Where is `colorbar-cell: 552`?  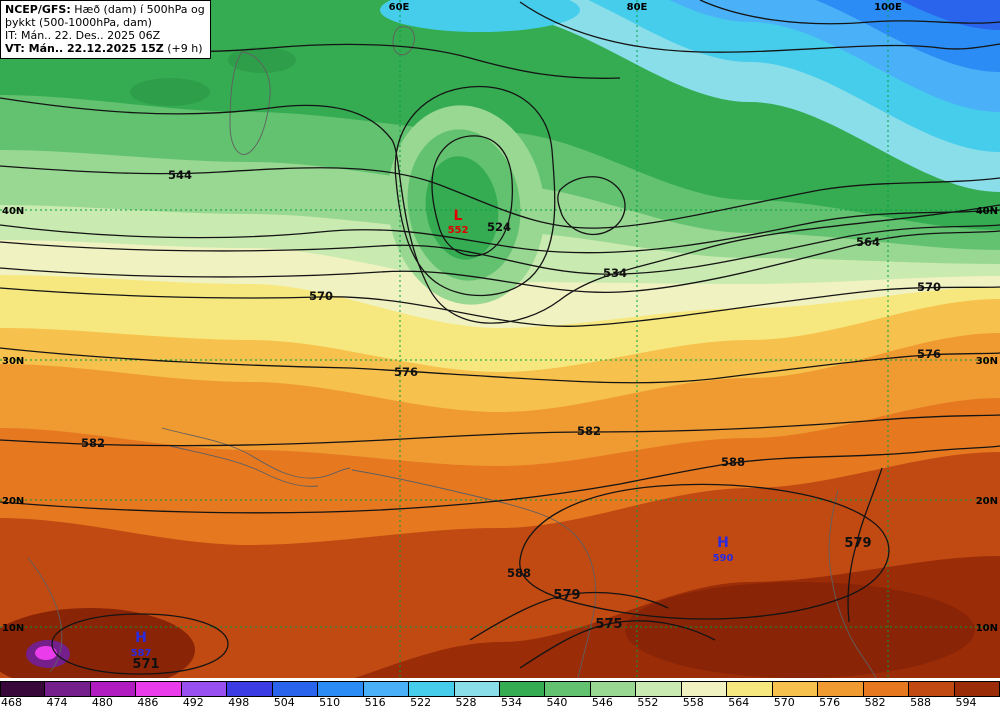 colorbar-cell: 552 is located at coordinates (659, 695).